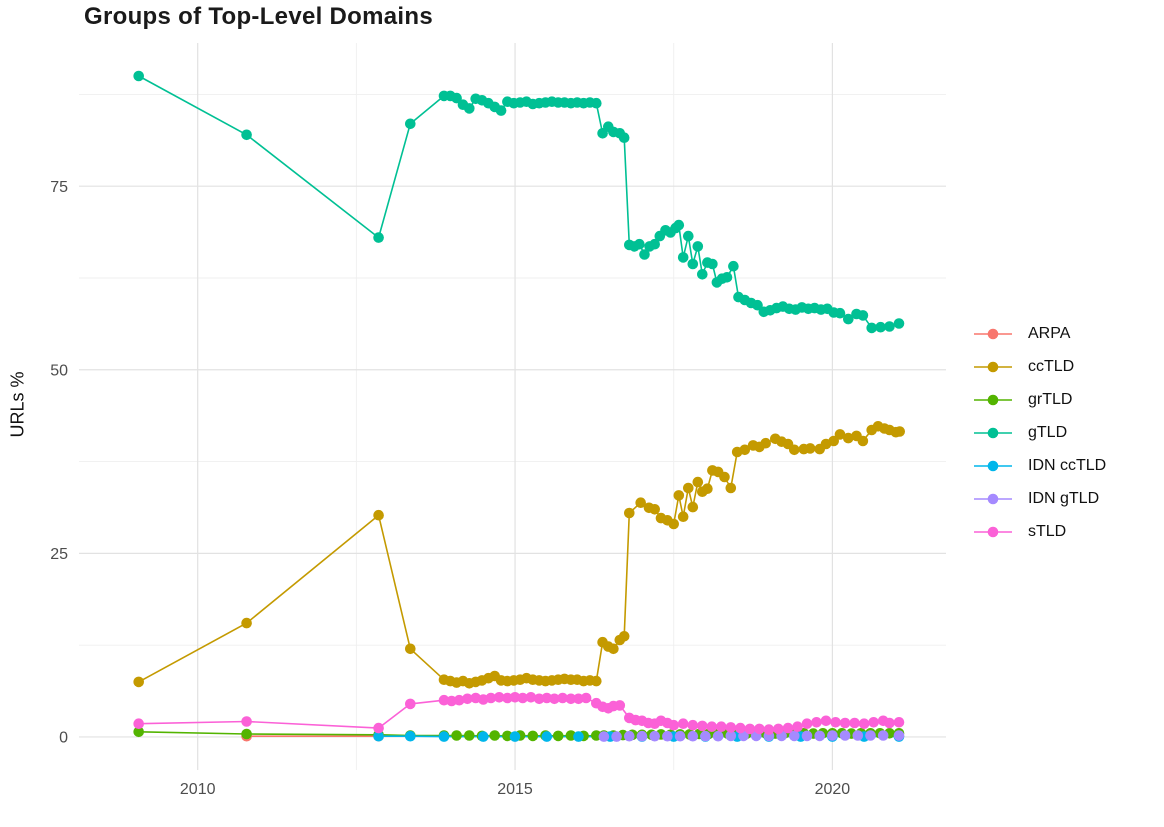  What do you see at coordinates (1040, 498) in the screenshot?
I see `legend-item-idn-gtld: IDN gTLD` at bounding box center [1040, 498].